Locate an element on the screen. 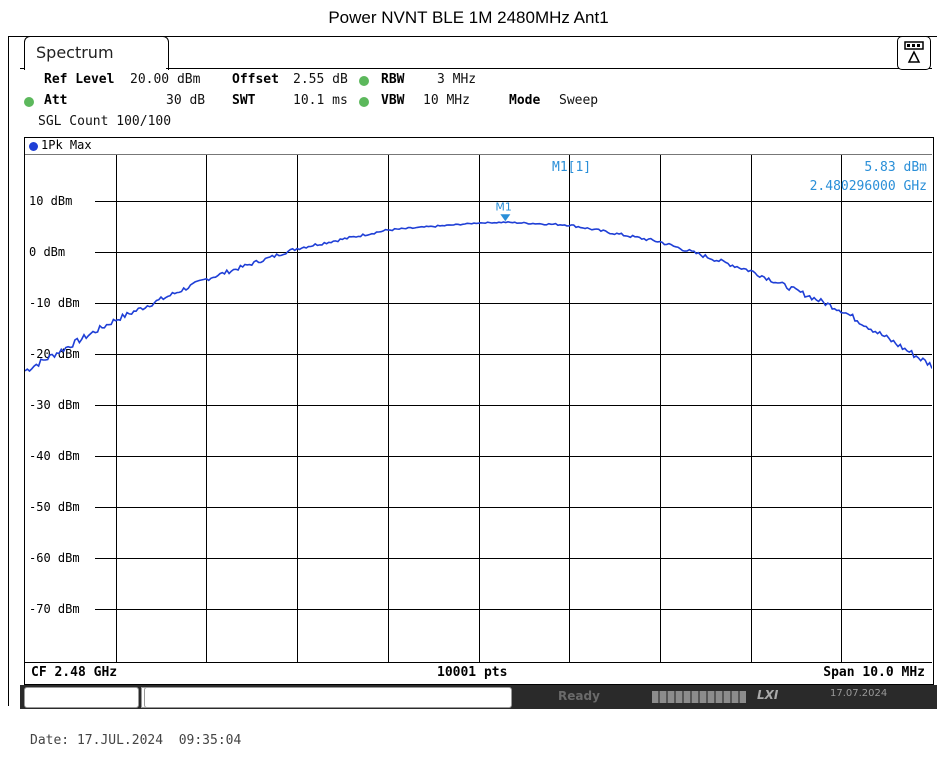 The height and width of the screenshot is (766, 937). frame-left-line is located at coordinates (8, 371).